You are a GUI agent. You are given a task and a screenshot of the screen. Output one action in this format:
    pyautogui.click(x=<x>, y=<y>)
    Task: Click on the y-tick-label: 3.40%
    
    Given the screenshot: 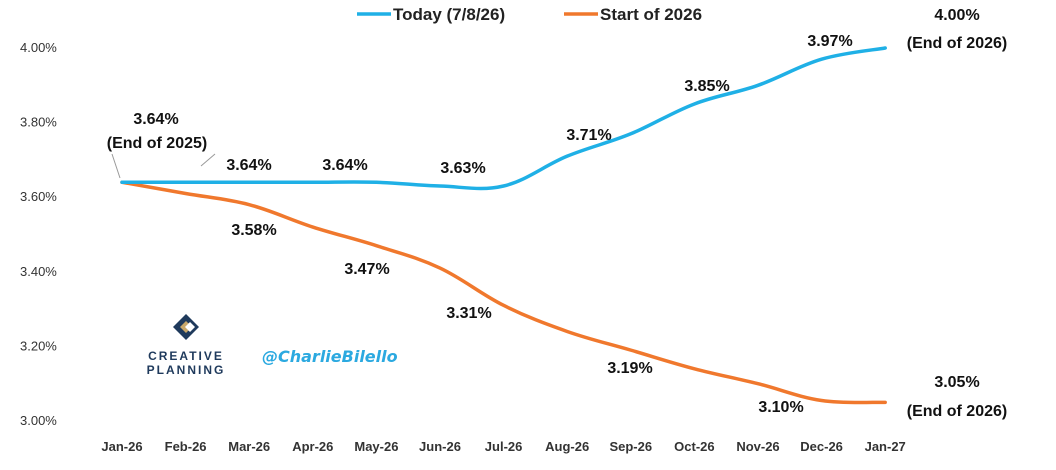 What is the action you would take?
    pyautogui.click(x=38, y=271)
    